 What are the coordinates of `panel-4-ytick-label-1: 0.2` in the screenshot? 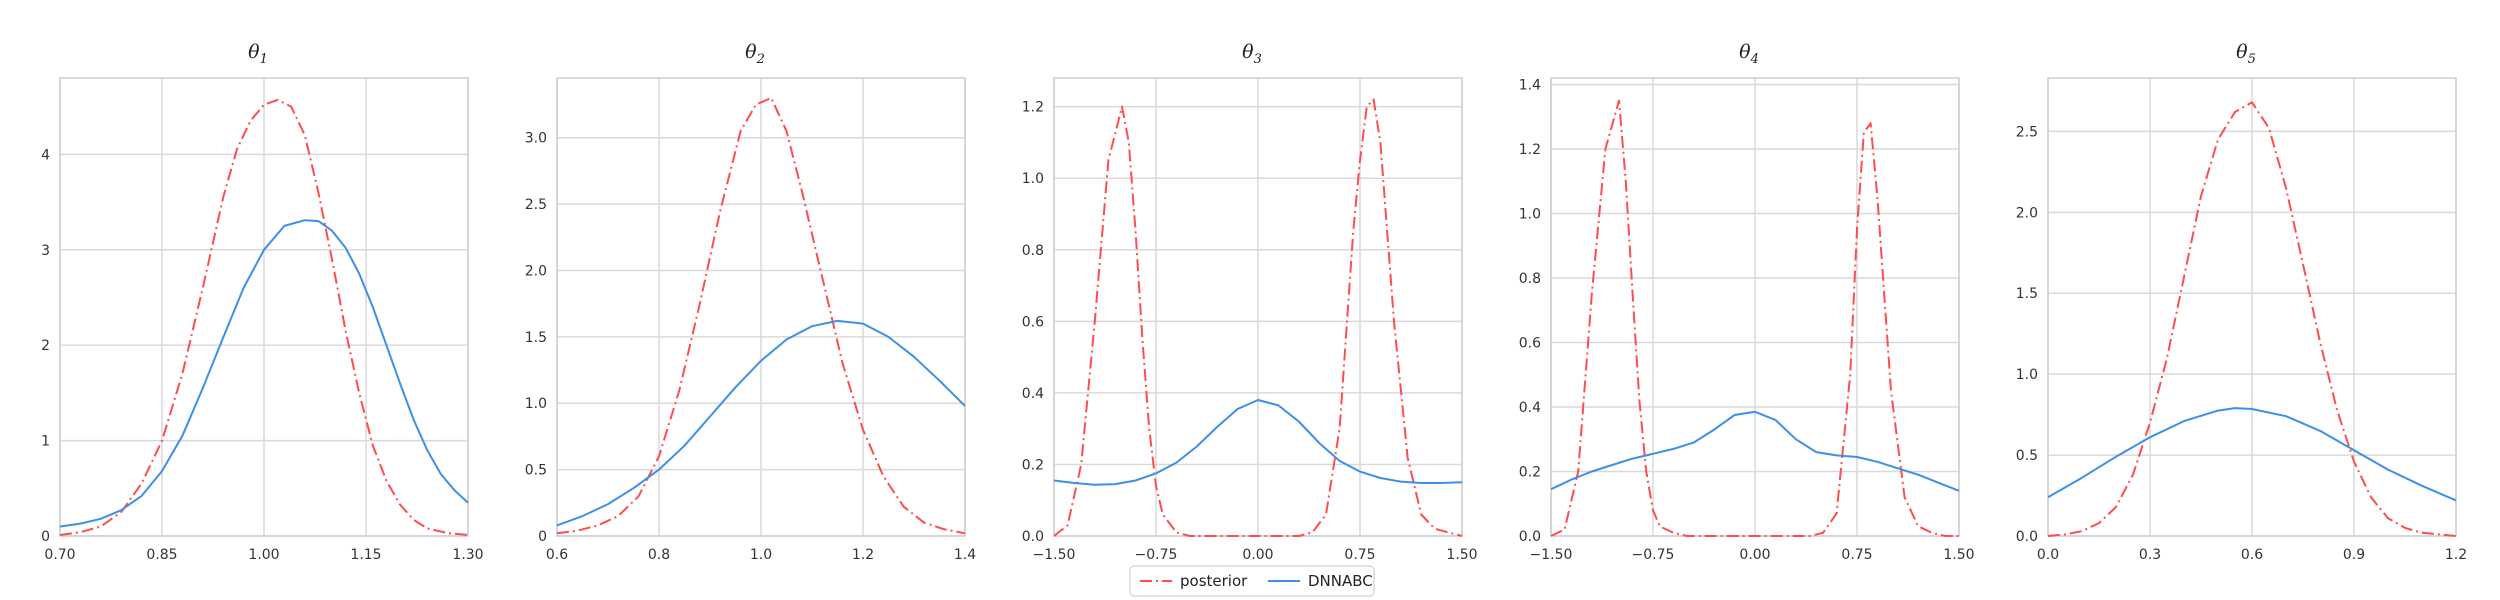 It's located at (1530, 472).